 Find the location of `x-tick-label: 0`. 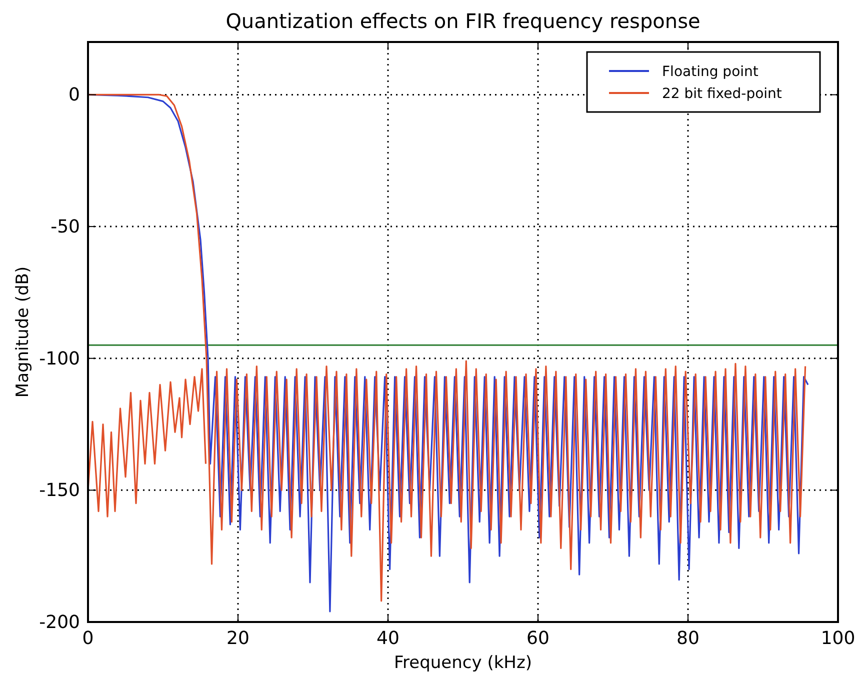

x-tick-label: 0 is located at coordinates (88, 638).